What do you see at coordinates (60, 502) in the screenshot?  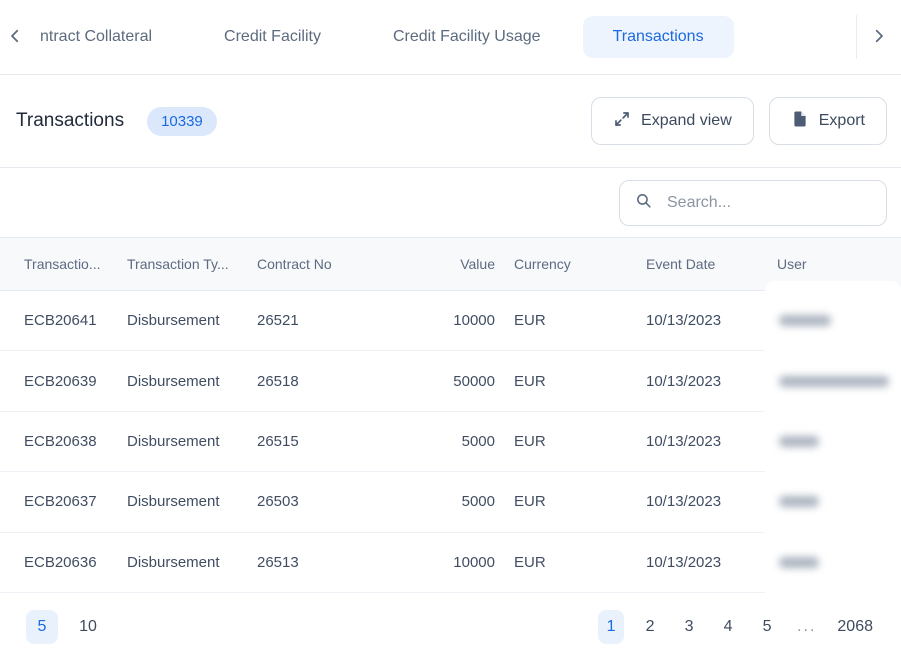 I see `cell-transaction-no: ECB20637` at bounding box center [60, 502].